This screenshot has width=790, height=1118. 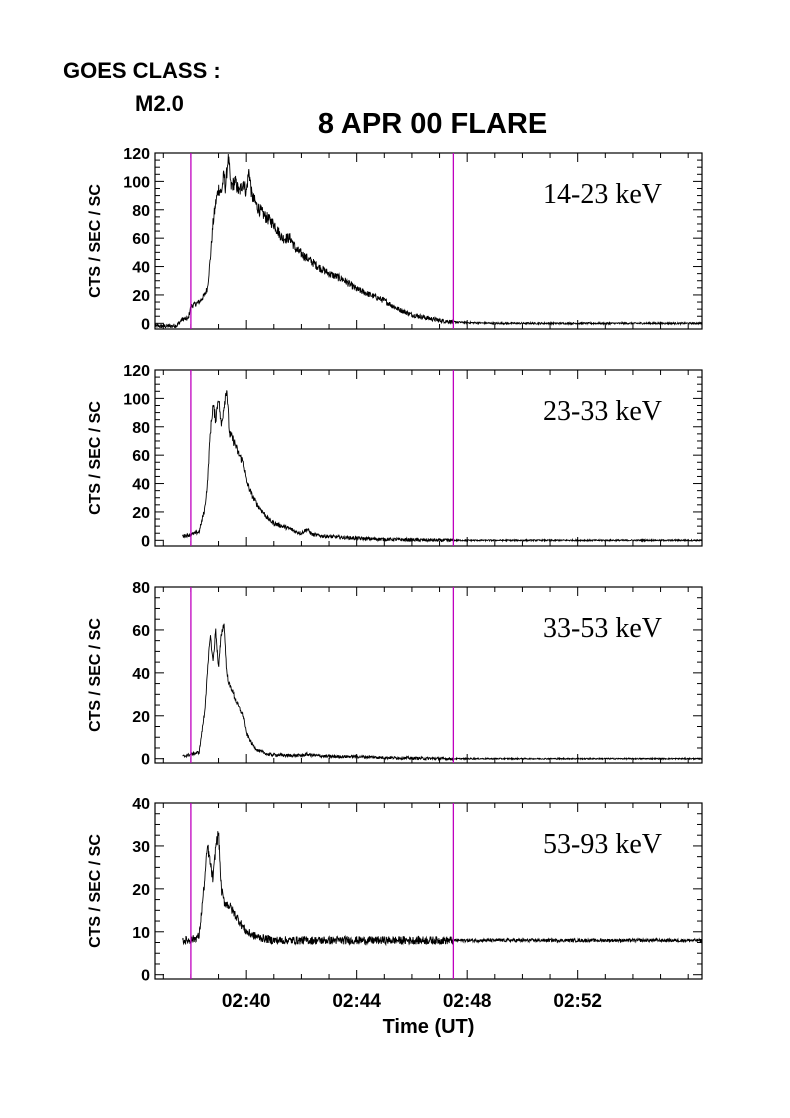 I want to click on chart-title: 8 APR 00 FLARE, so click(x=432, y=124).